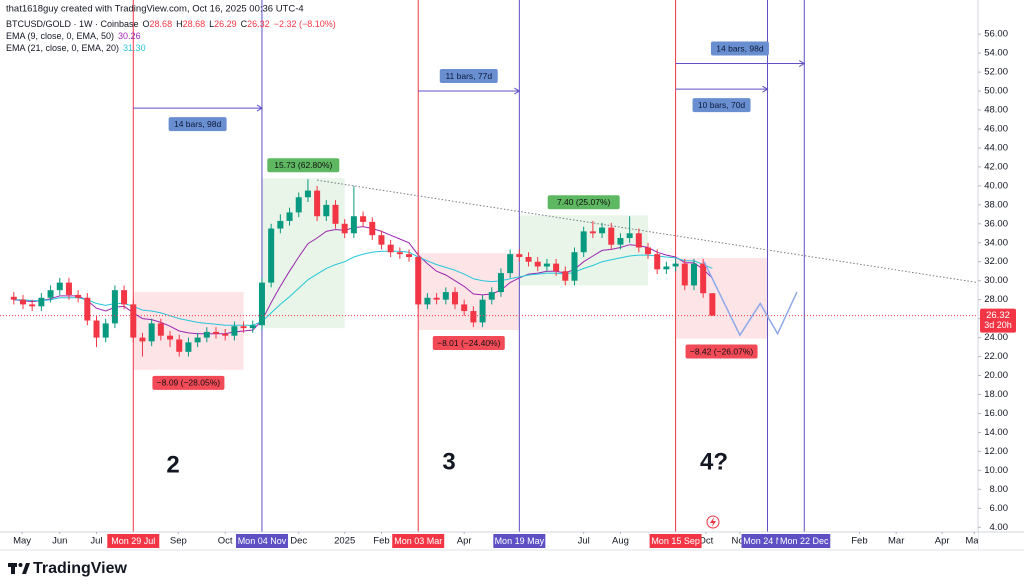  I want to click on x-marker-label: Mon 15 Sep, so click(675, 541).